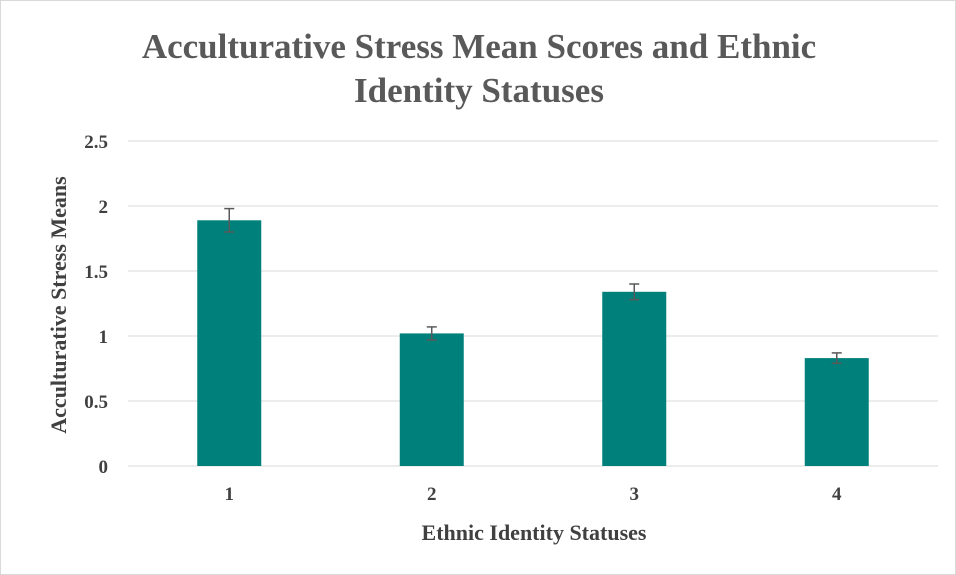 This screenshot has width=956, height=575. What do you see at coordinates (96, 305) in the screenshot?
I see `y-tick-labels: 0 0.5 1 1.5 2 2.5` at bounding box center [96, 305].